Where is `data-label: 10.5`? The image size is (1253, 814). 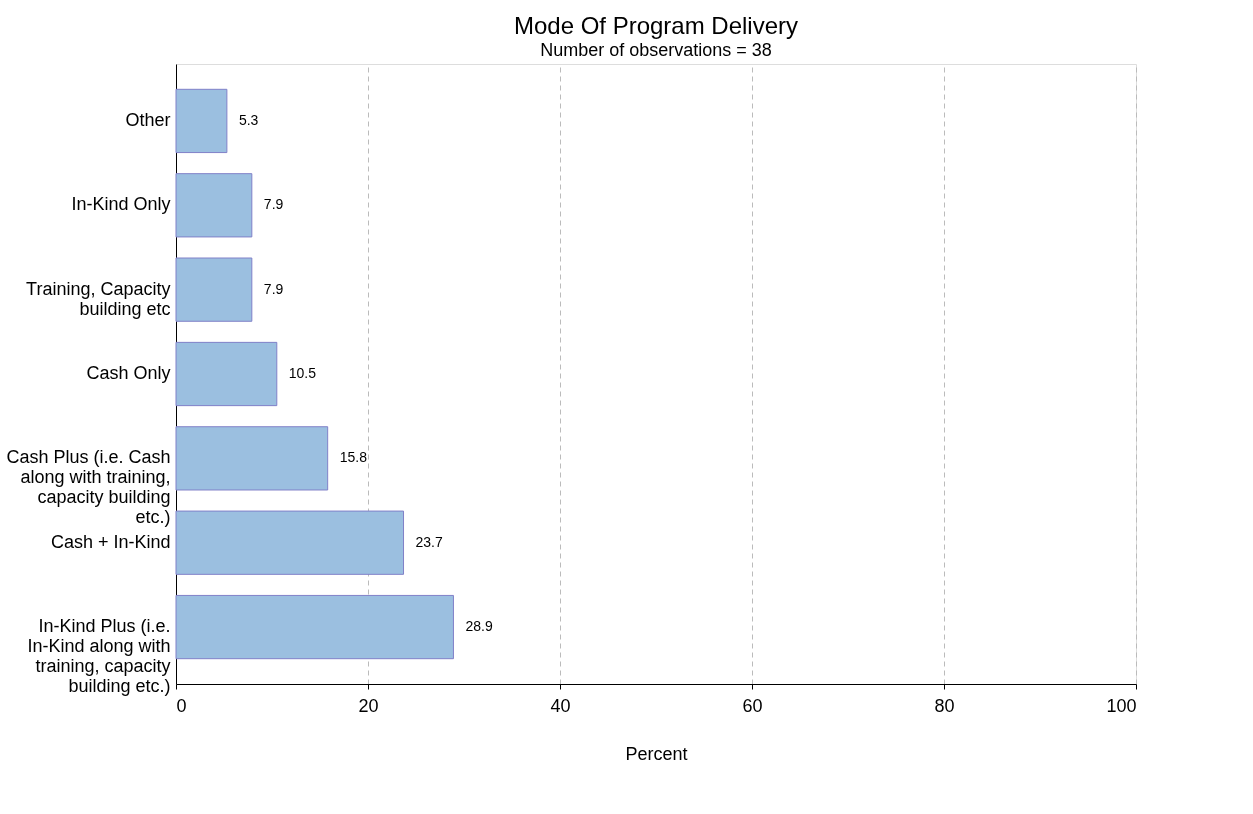
data-label: 10.5 is located at coordinates (302, 373).